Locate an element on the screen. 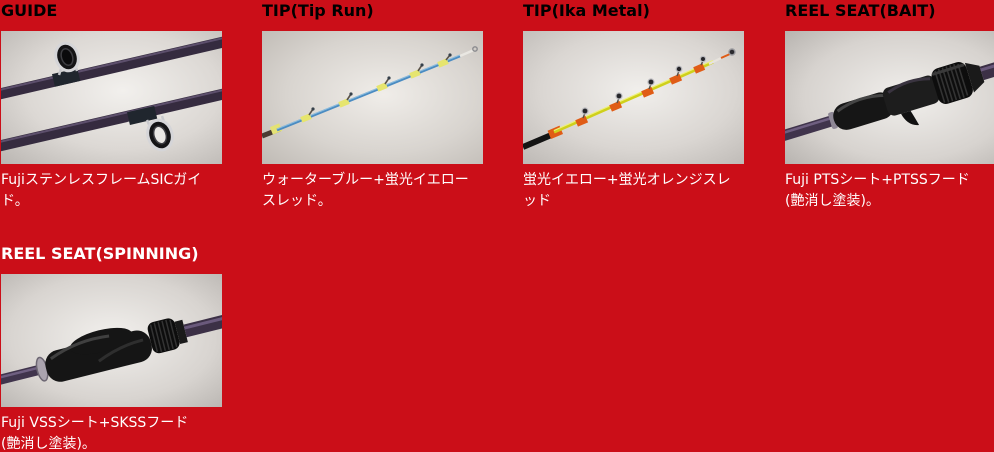 This screenshot has width=994, height=452. feature-cell-tip-run: TIP(Tip Run) is located at coordinates (392, 107).